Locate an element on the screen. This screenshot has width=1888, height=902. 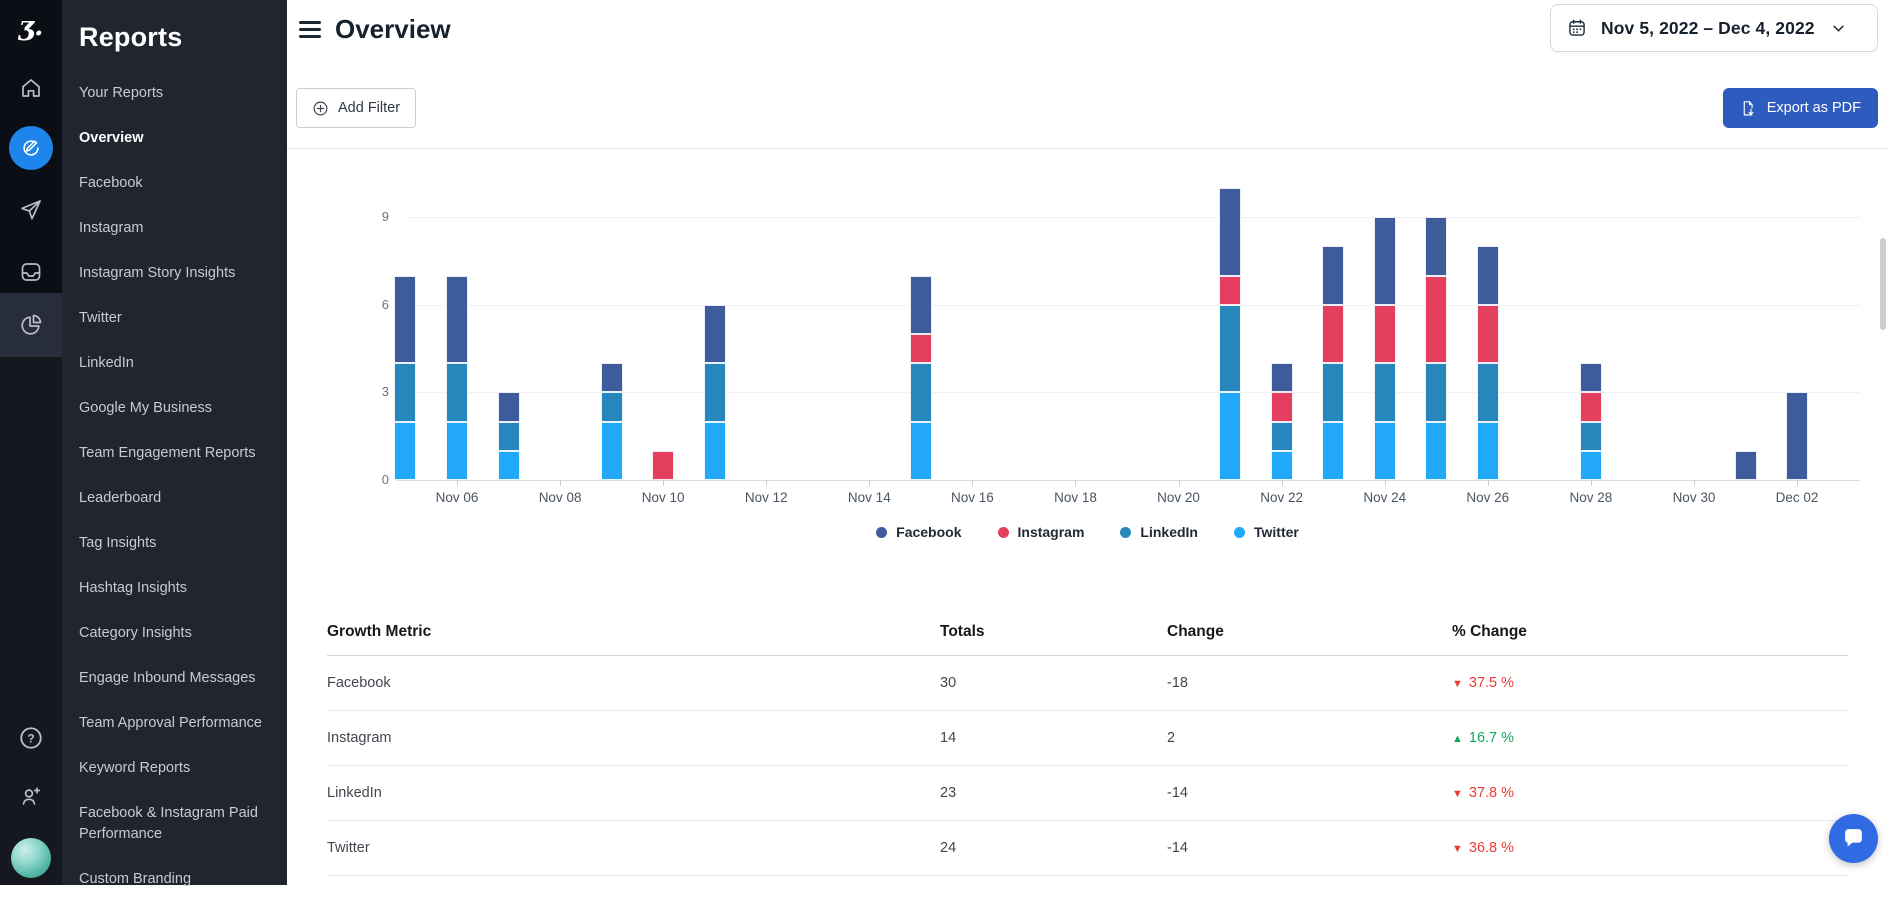
help-icon: ? is located at coordinates (31, 738).